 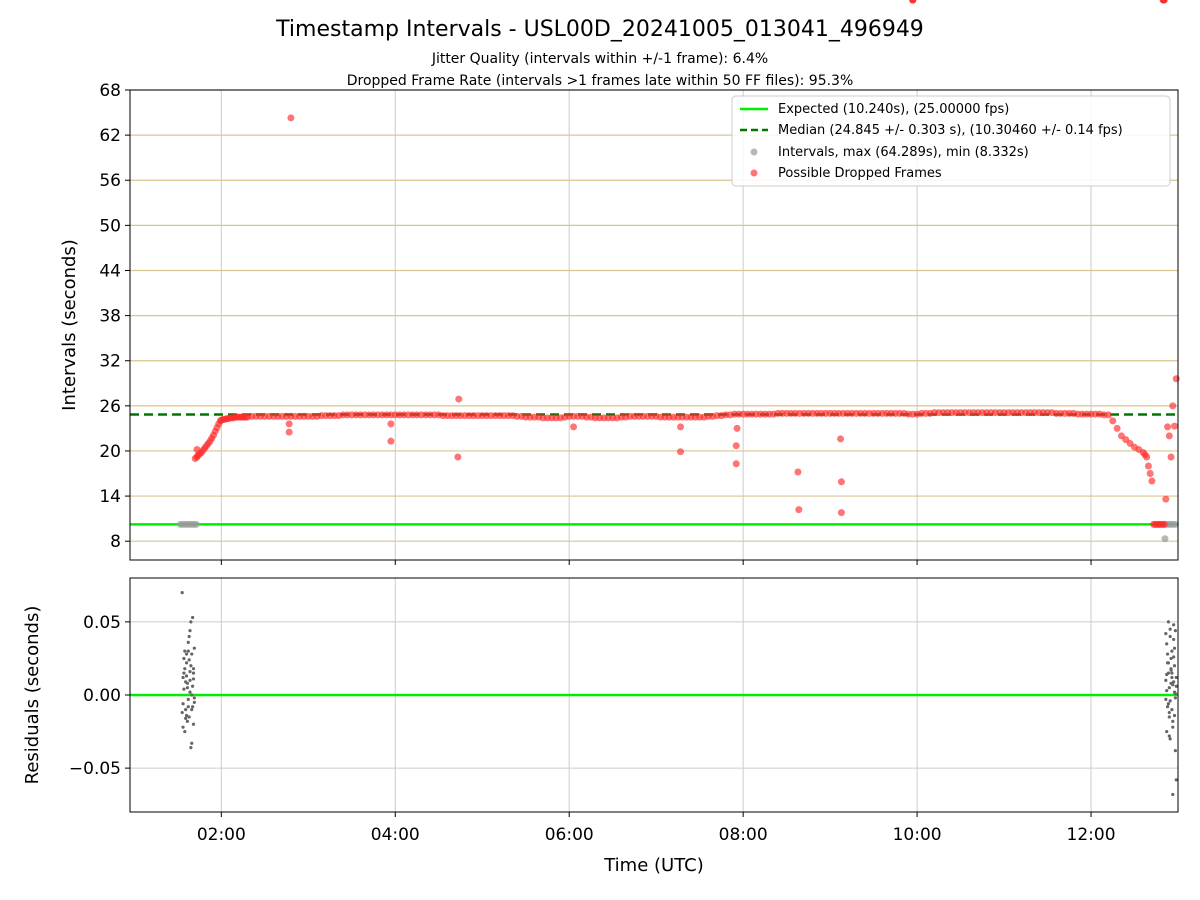 I want to click on residuals-x-ticks: 02:00 04:00 06:00 08:00 10:00 12:00, so click(x=656, y=828).